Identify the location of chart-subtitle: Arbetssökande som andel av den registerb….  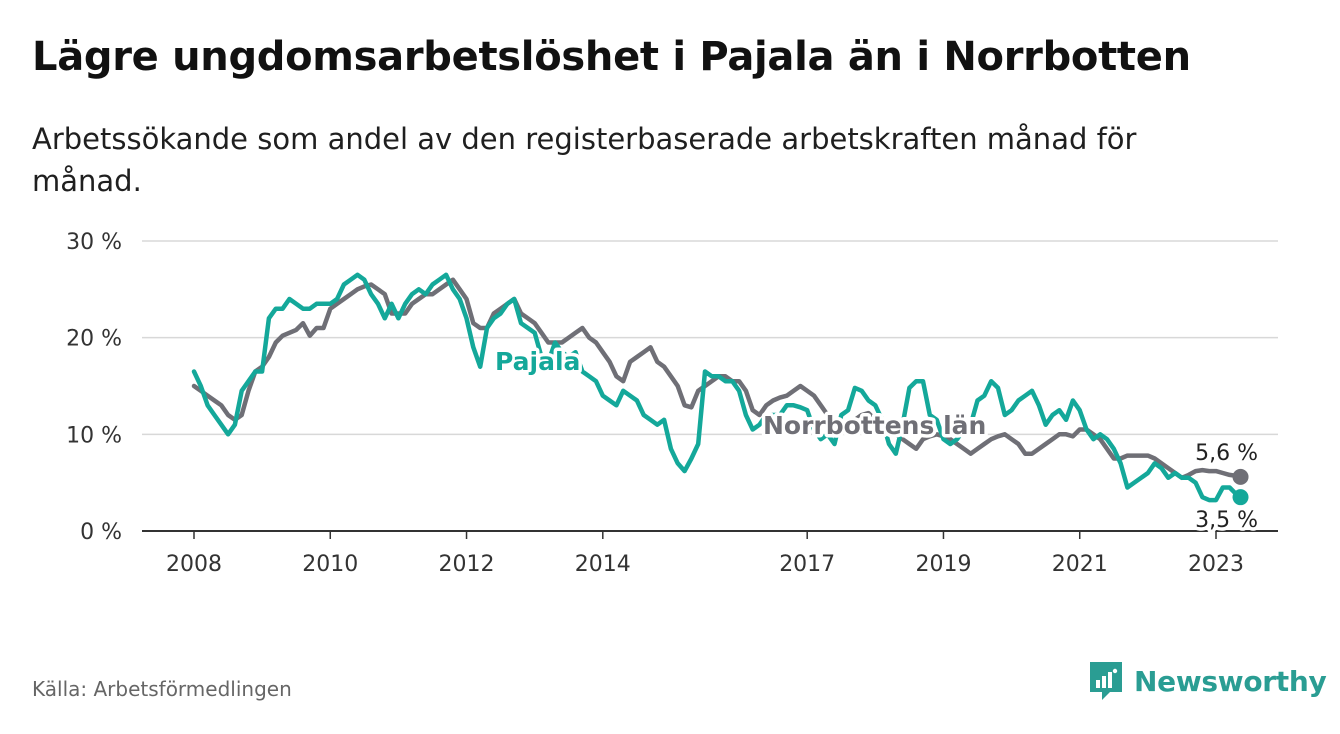
(584, 160).